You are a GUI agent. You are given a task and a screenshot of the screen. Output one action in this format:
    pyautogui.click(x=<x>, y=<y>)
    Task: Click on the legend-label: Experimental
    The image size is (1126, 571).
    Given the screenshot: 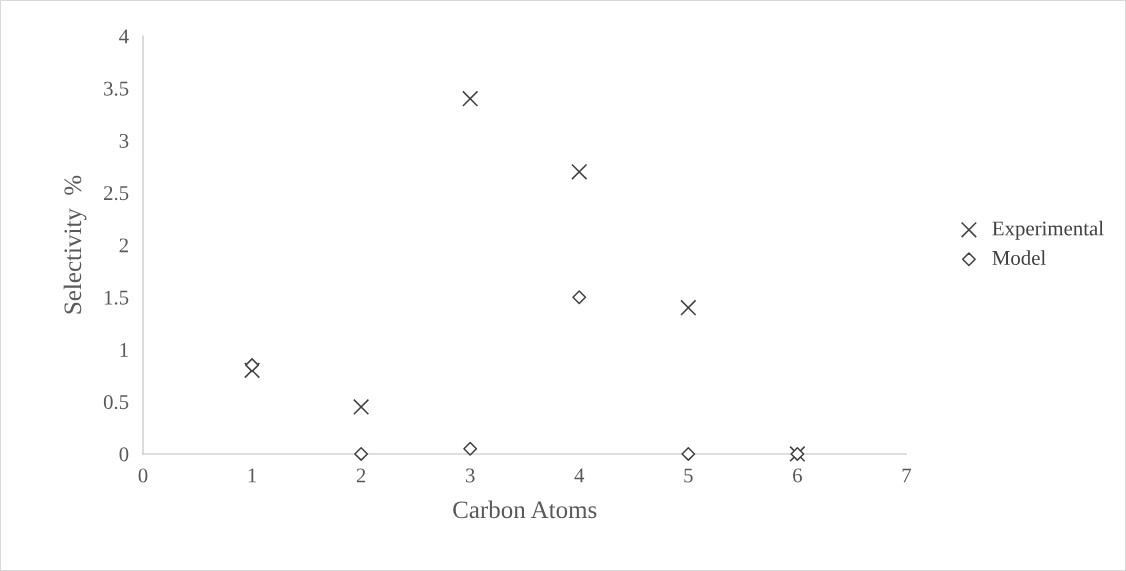 What is the action you would take?
    pyautogui.click(x=1048, y=230)
    